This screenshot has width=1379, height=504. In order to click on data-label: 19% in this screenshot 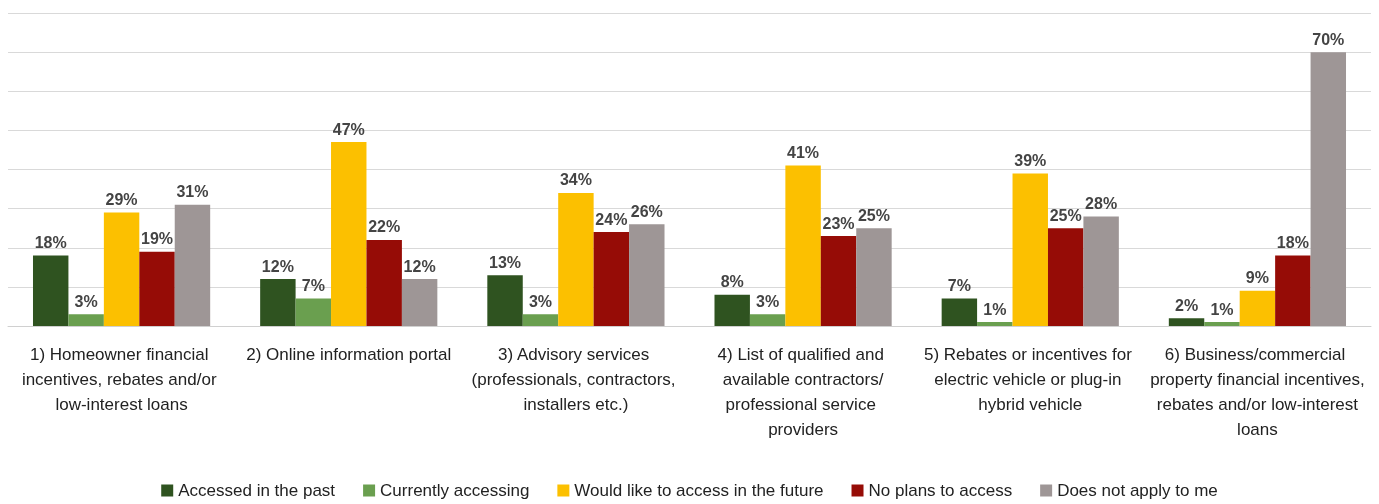, I will do `click(157, 239)`.